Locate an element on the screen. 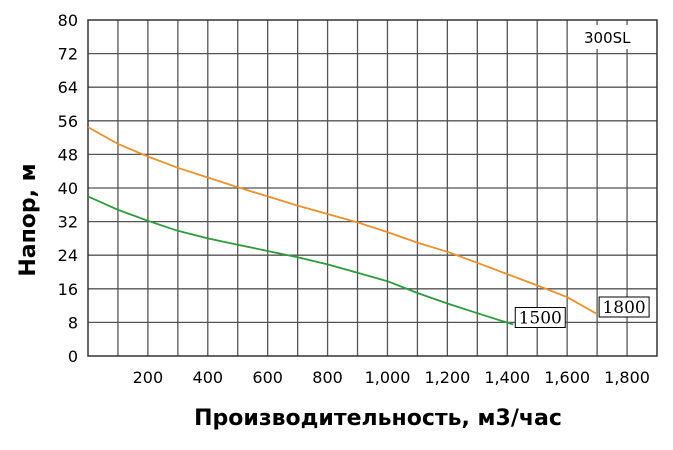 This screenshot has height=450, width=673. x-tick-label: 1,200 is located at coordinates (447, 377).